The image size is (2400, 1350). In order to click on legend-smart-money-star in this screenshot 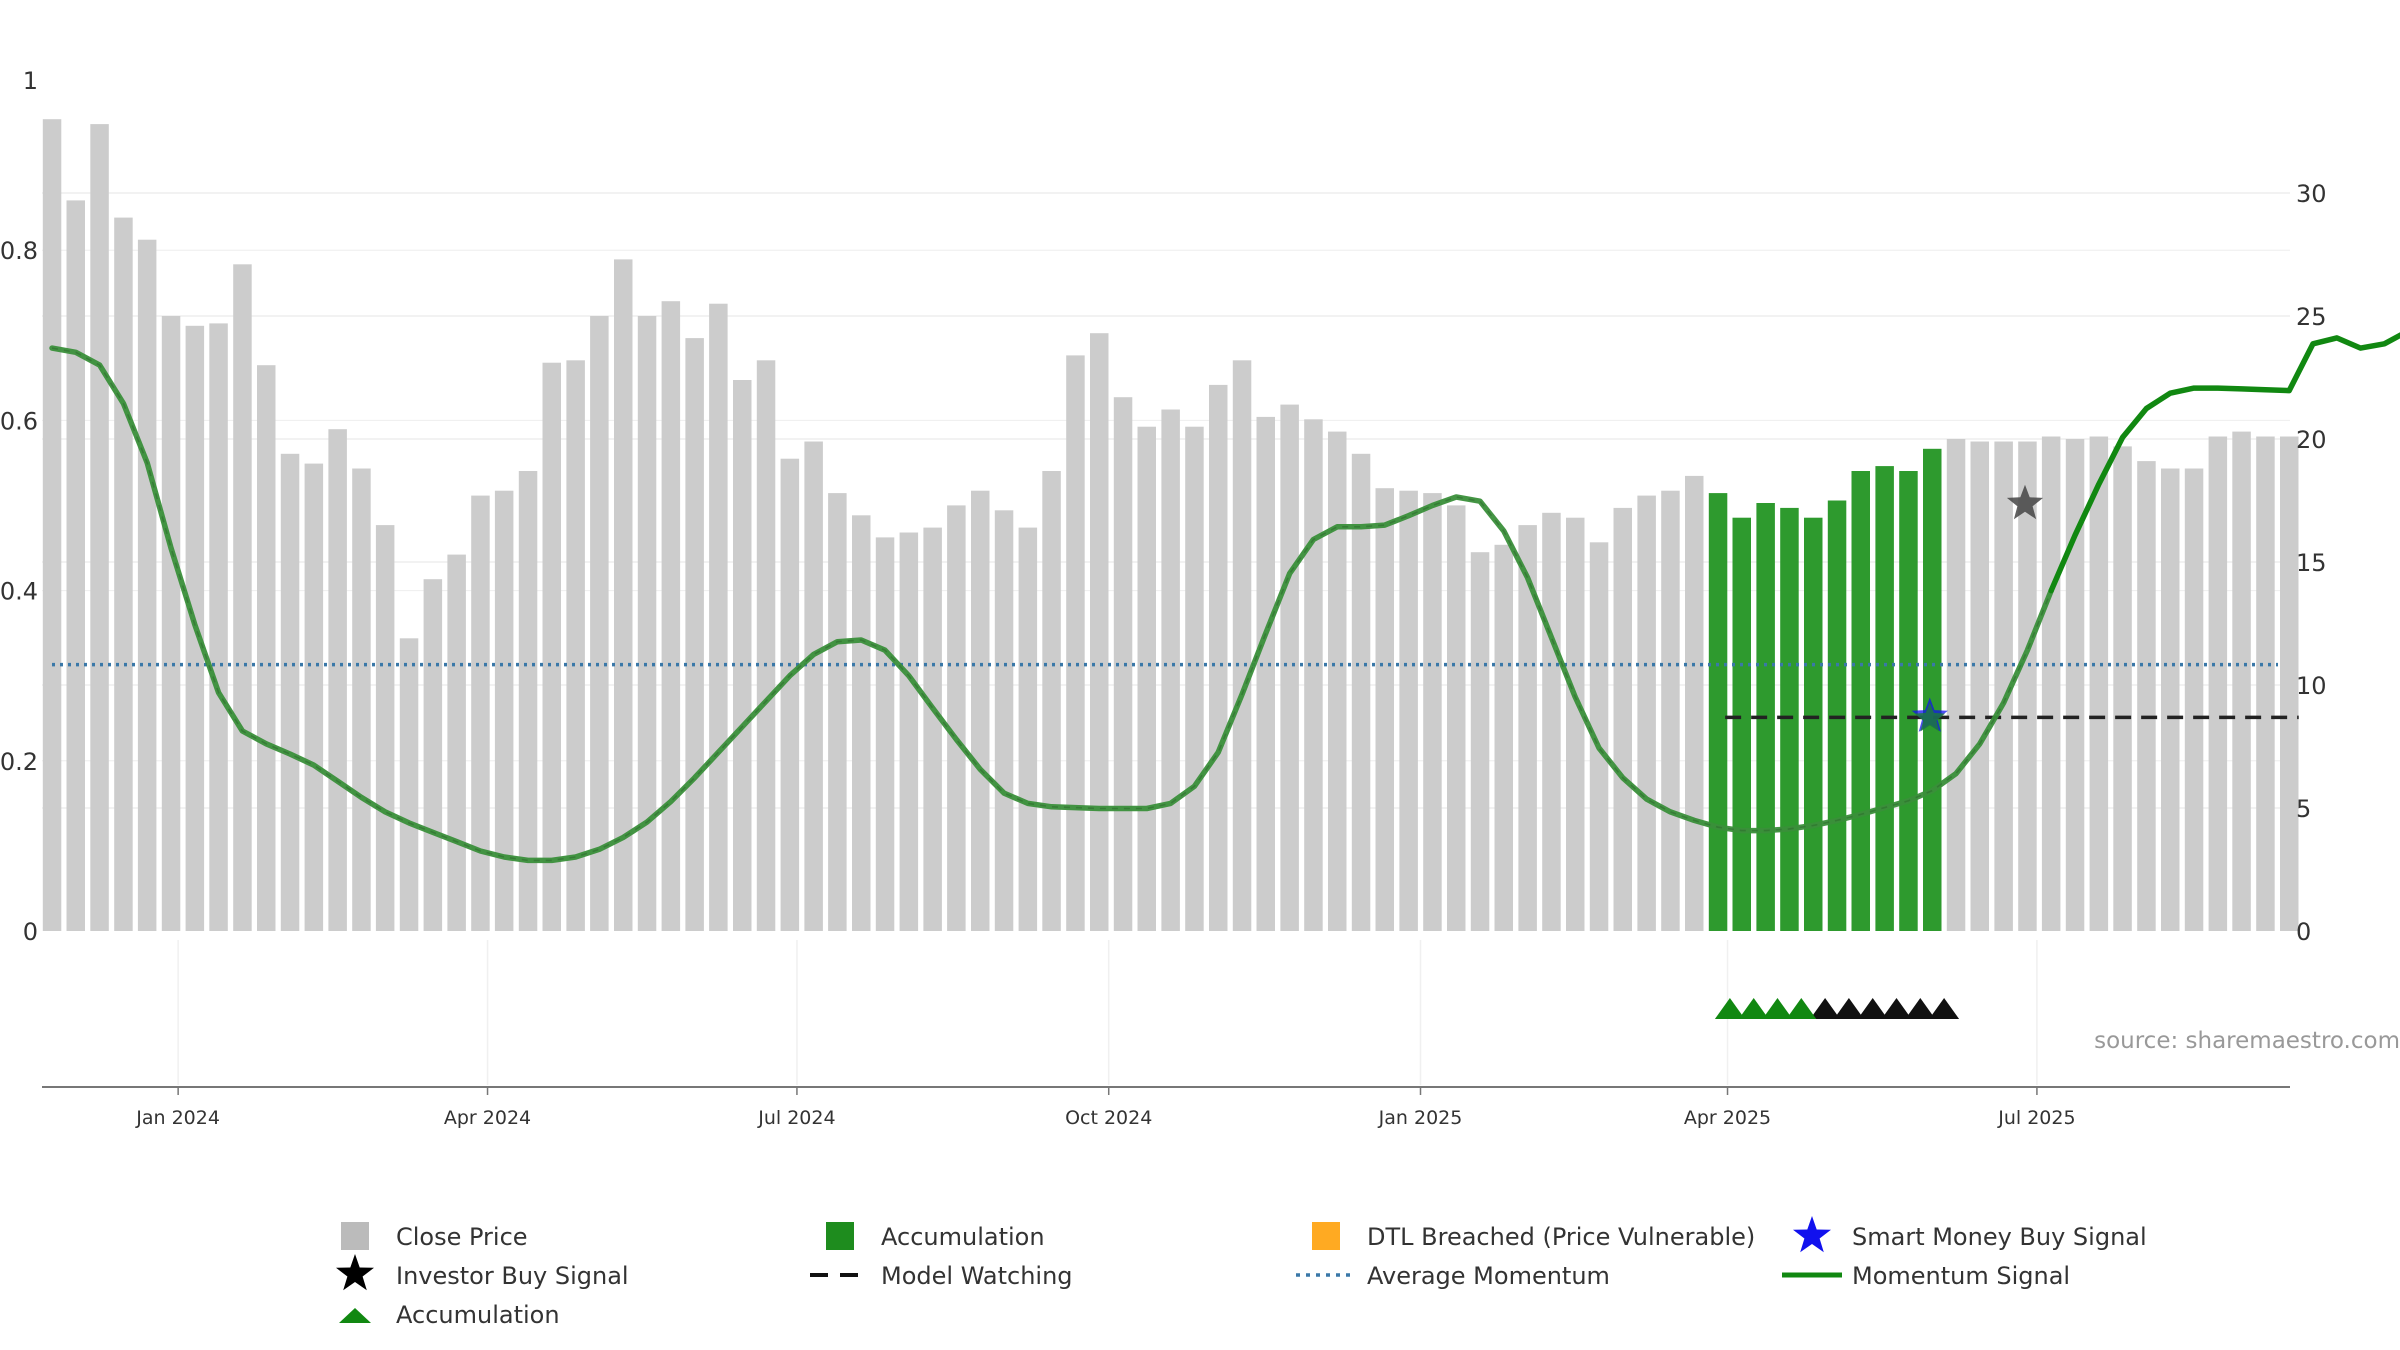, I will do `click(1812, 1234)`.